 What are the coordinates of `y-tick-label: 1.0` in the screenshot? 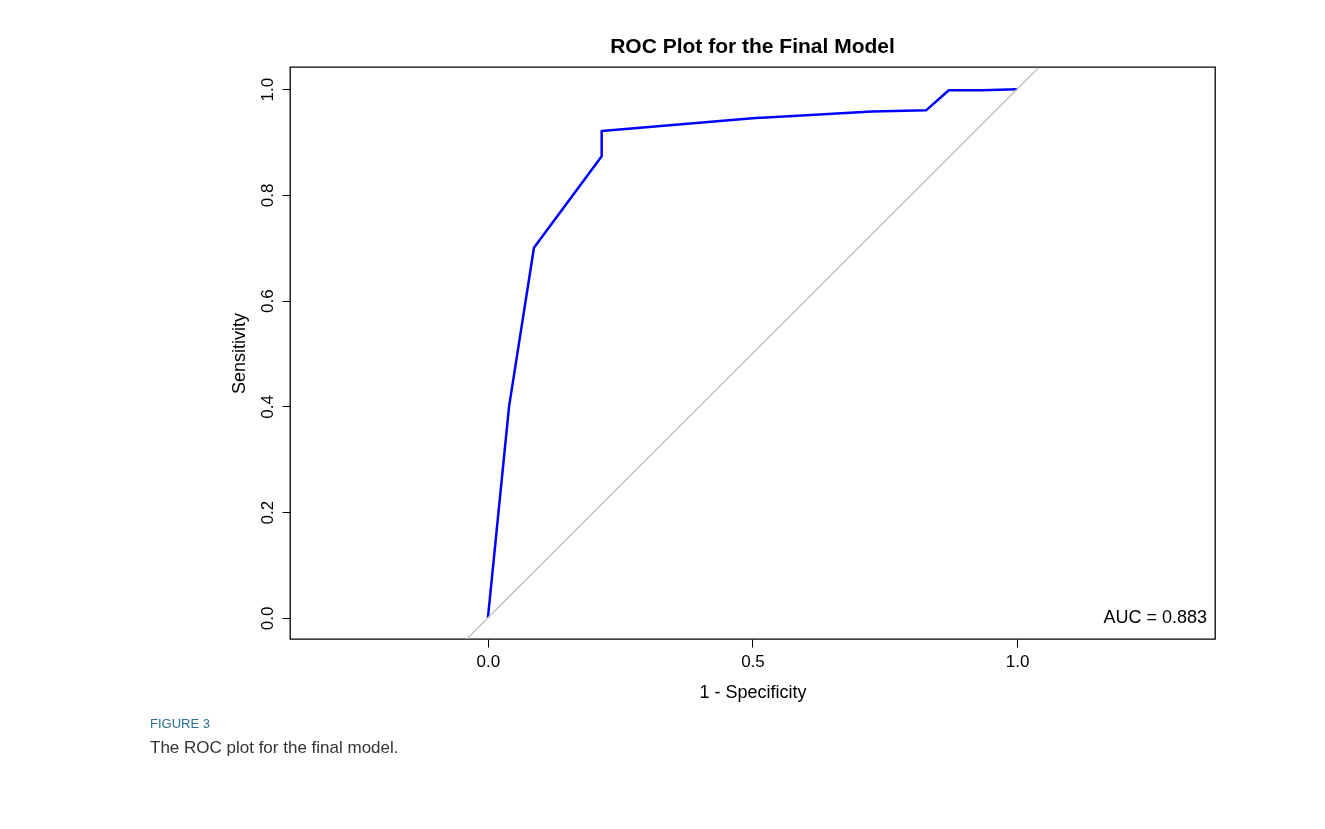 It's located at (267, 89).